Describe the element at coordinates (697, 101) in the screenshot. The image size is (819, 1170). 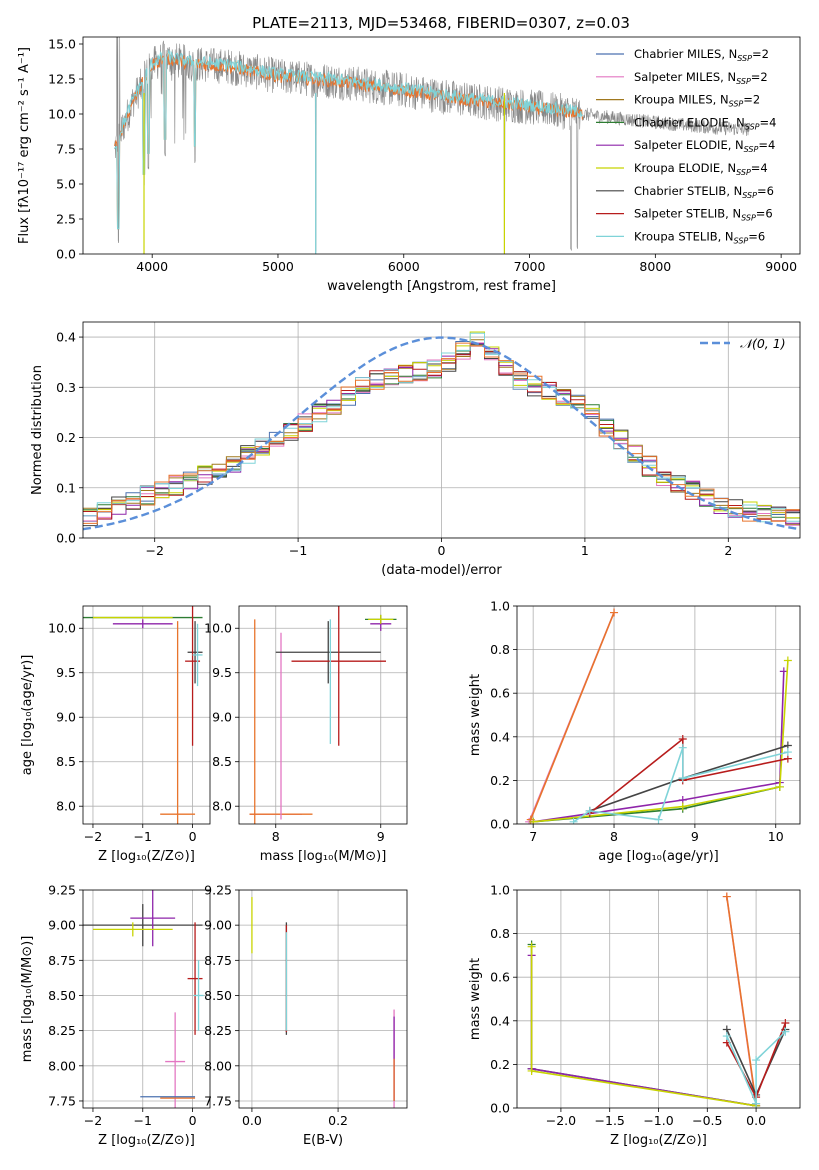
I see `legend-label: Kroupa MILES, NSSP=2` at that location.